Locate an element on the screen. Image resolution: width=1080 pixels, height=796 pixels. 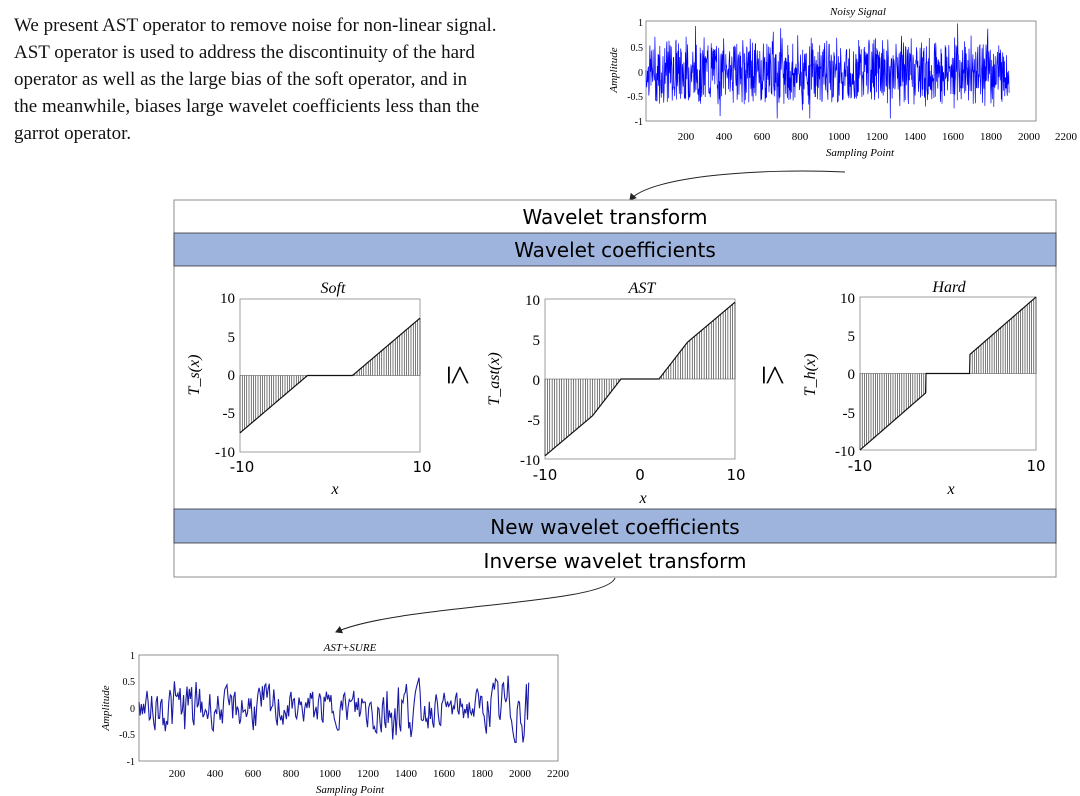
wavelet-transform-label: Wavelet transform is located at coordinates (615, 217).